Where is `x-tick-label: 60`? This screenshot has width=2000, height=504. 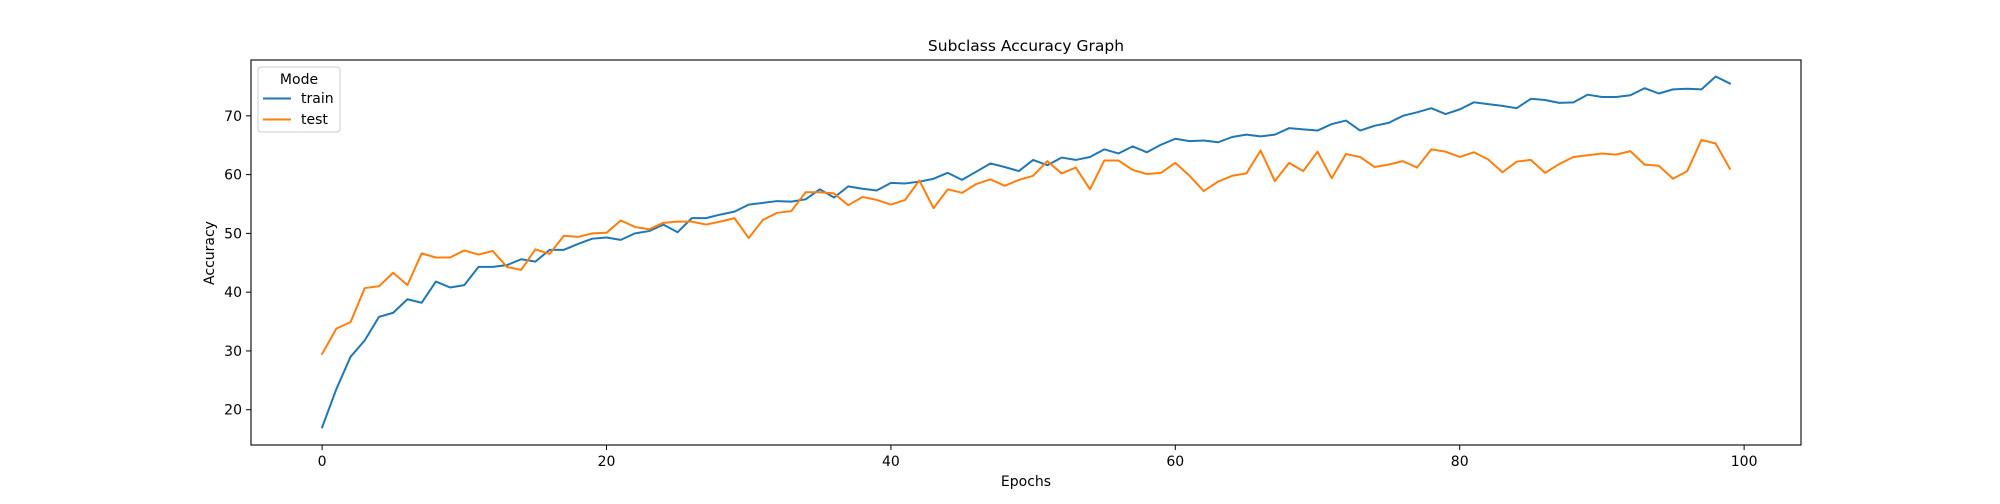
x-tick-label: 60 is located at coordinates (1175, 462).